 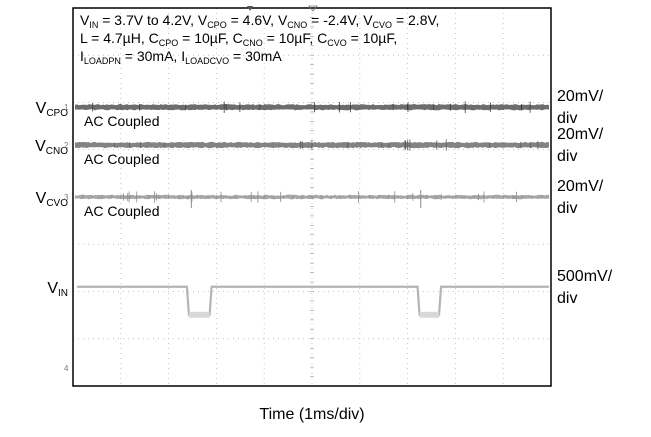 What do you see at coordinates (580, 96) in the screenshot?
I see `scale-label-cpo: 20mV/` at bounding box center [580, 96].